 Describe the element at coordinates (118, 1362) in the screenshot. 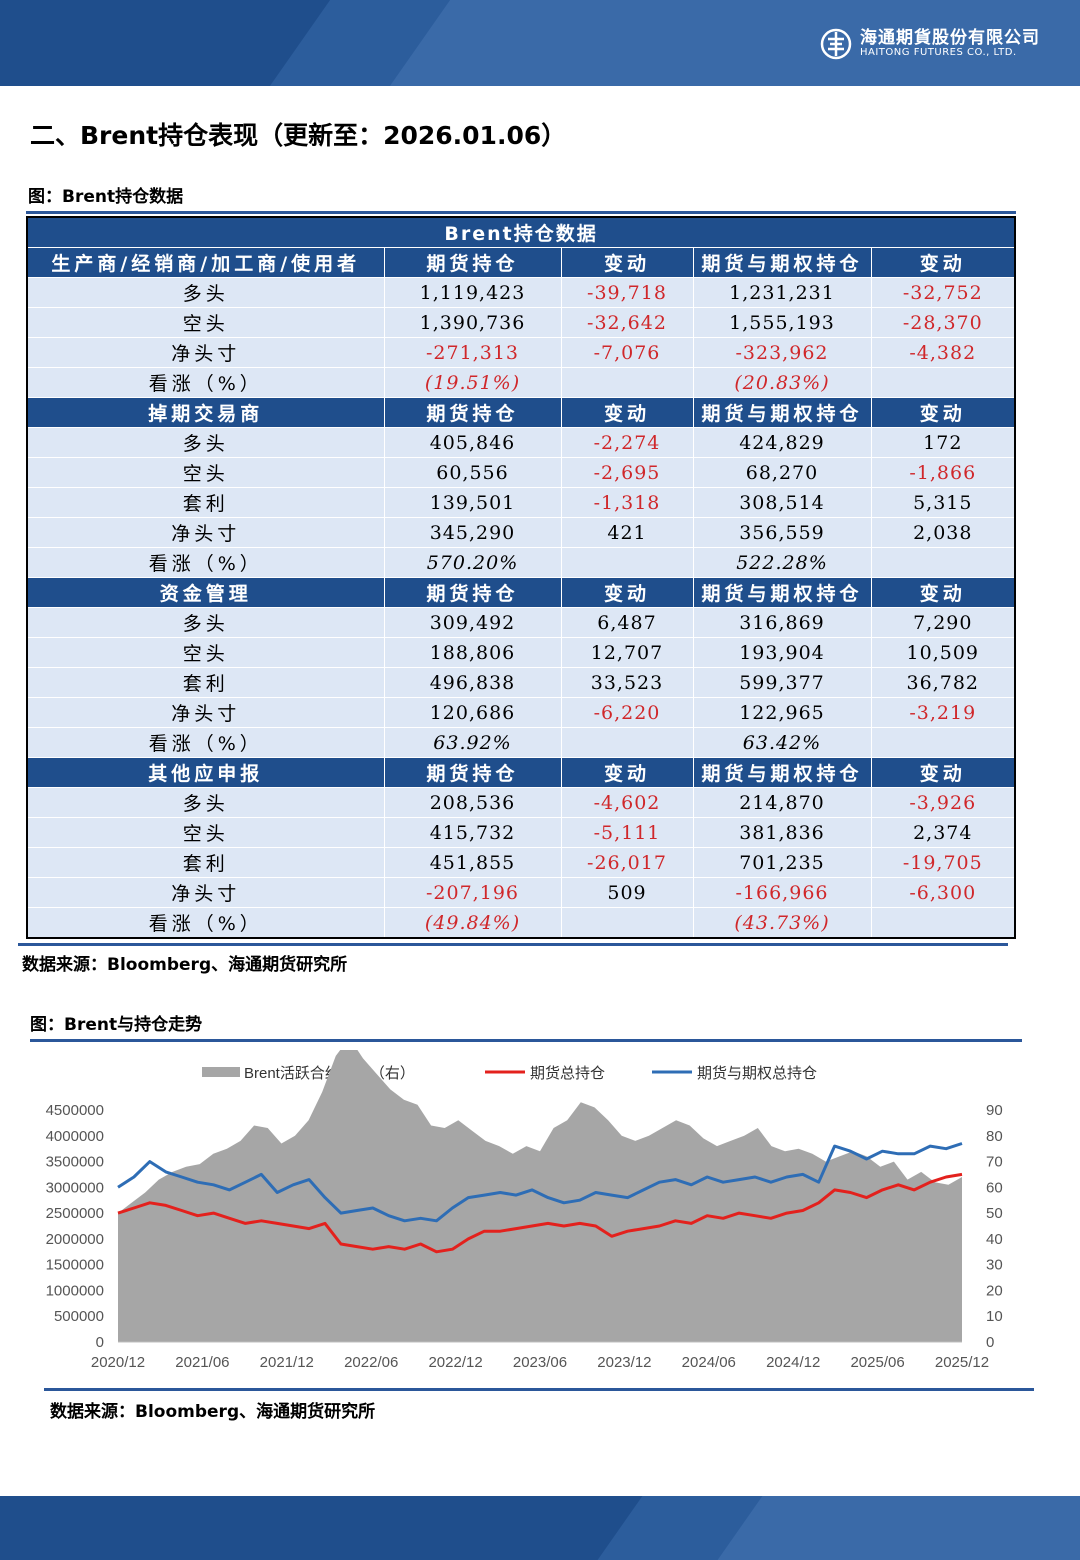

I see `x-tick-label: 2020/12` at that location.